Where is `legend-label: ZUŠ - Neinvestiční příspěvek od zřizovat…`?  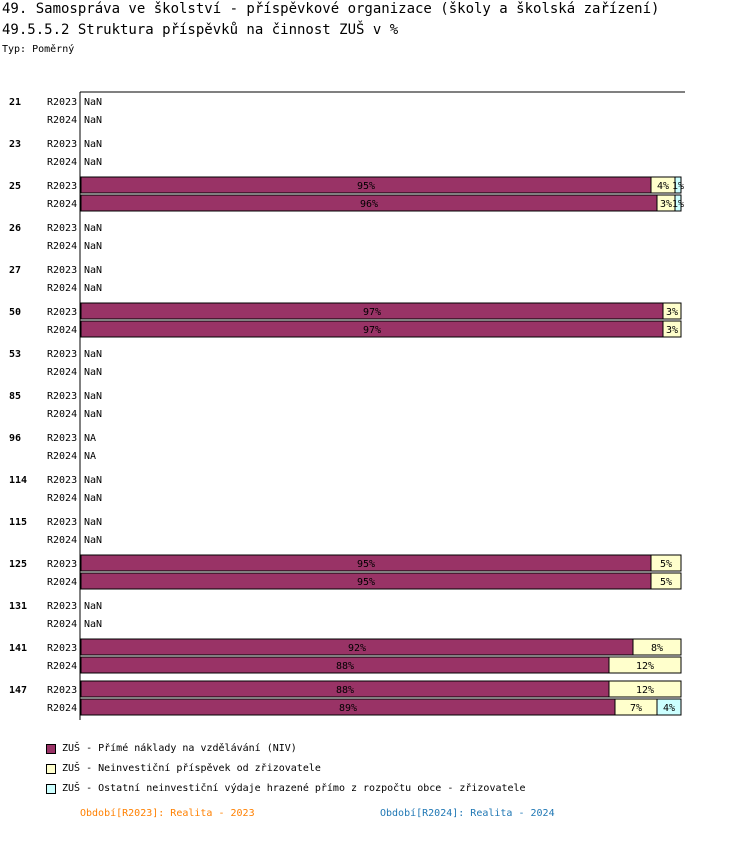
legend-label: ZUŠ - Neinvestiční příspěvek od zřizovat… is located at coordinates (191, 768).